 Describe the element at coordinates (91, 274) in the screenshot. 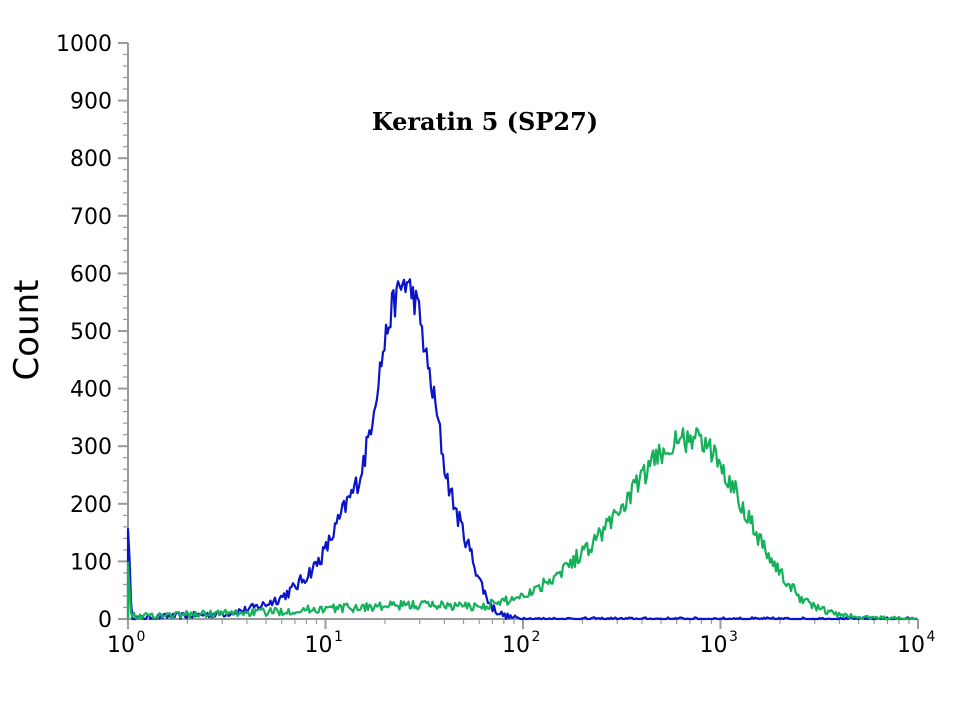

I see `y-tick-label: 600` at that location.